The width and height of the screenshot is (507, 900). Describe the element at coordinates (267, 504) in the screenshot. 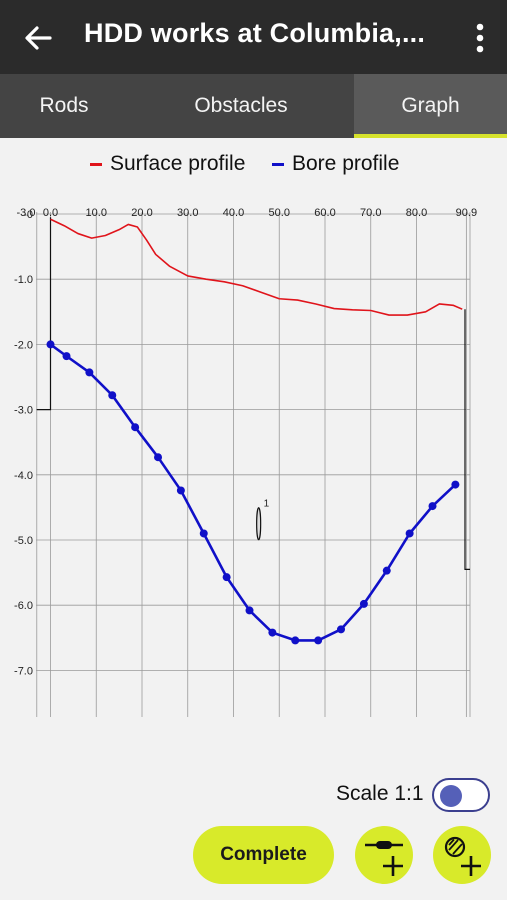

I see `obstacle-label: 1` at that location.